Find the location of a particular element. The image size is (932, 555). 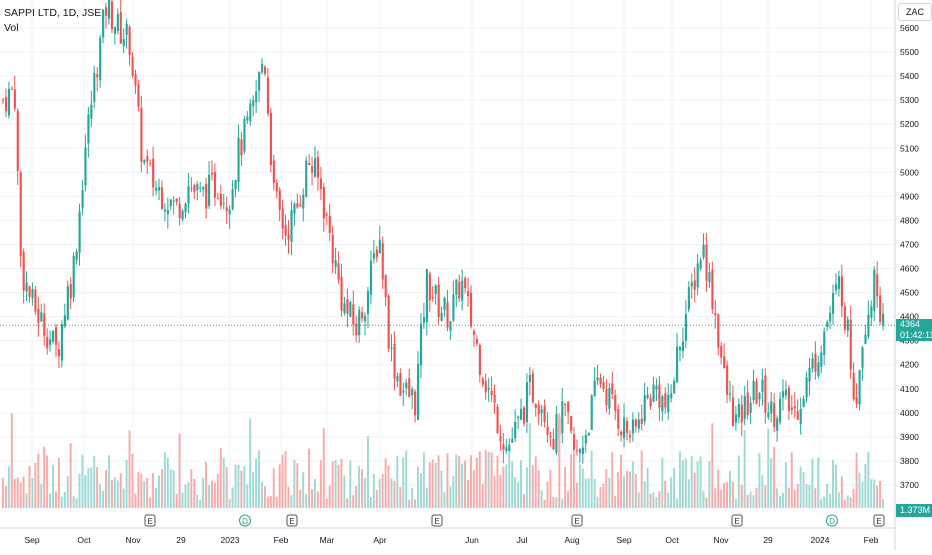

currency-button: ZAC is located at coordinates (915, 12).